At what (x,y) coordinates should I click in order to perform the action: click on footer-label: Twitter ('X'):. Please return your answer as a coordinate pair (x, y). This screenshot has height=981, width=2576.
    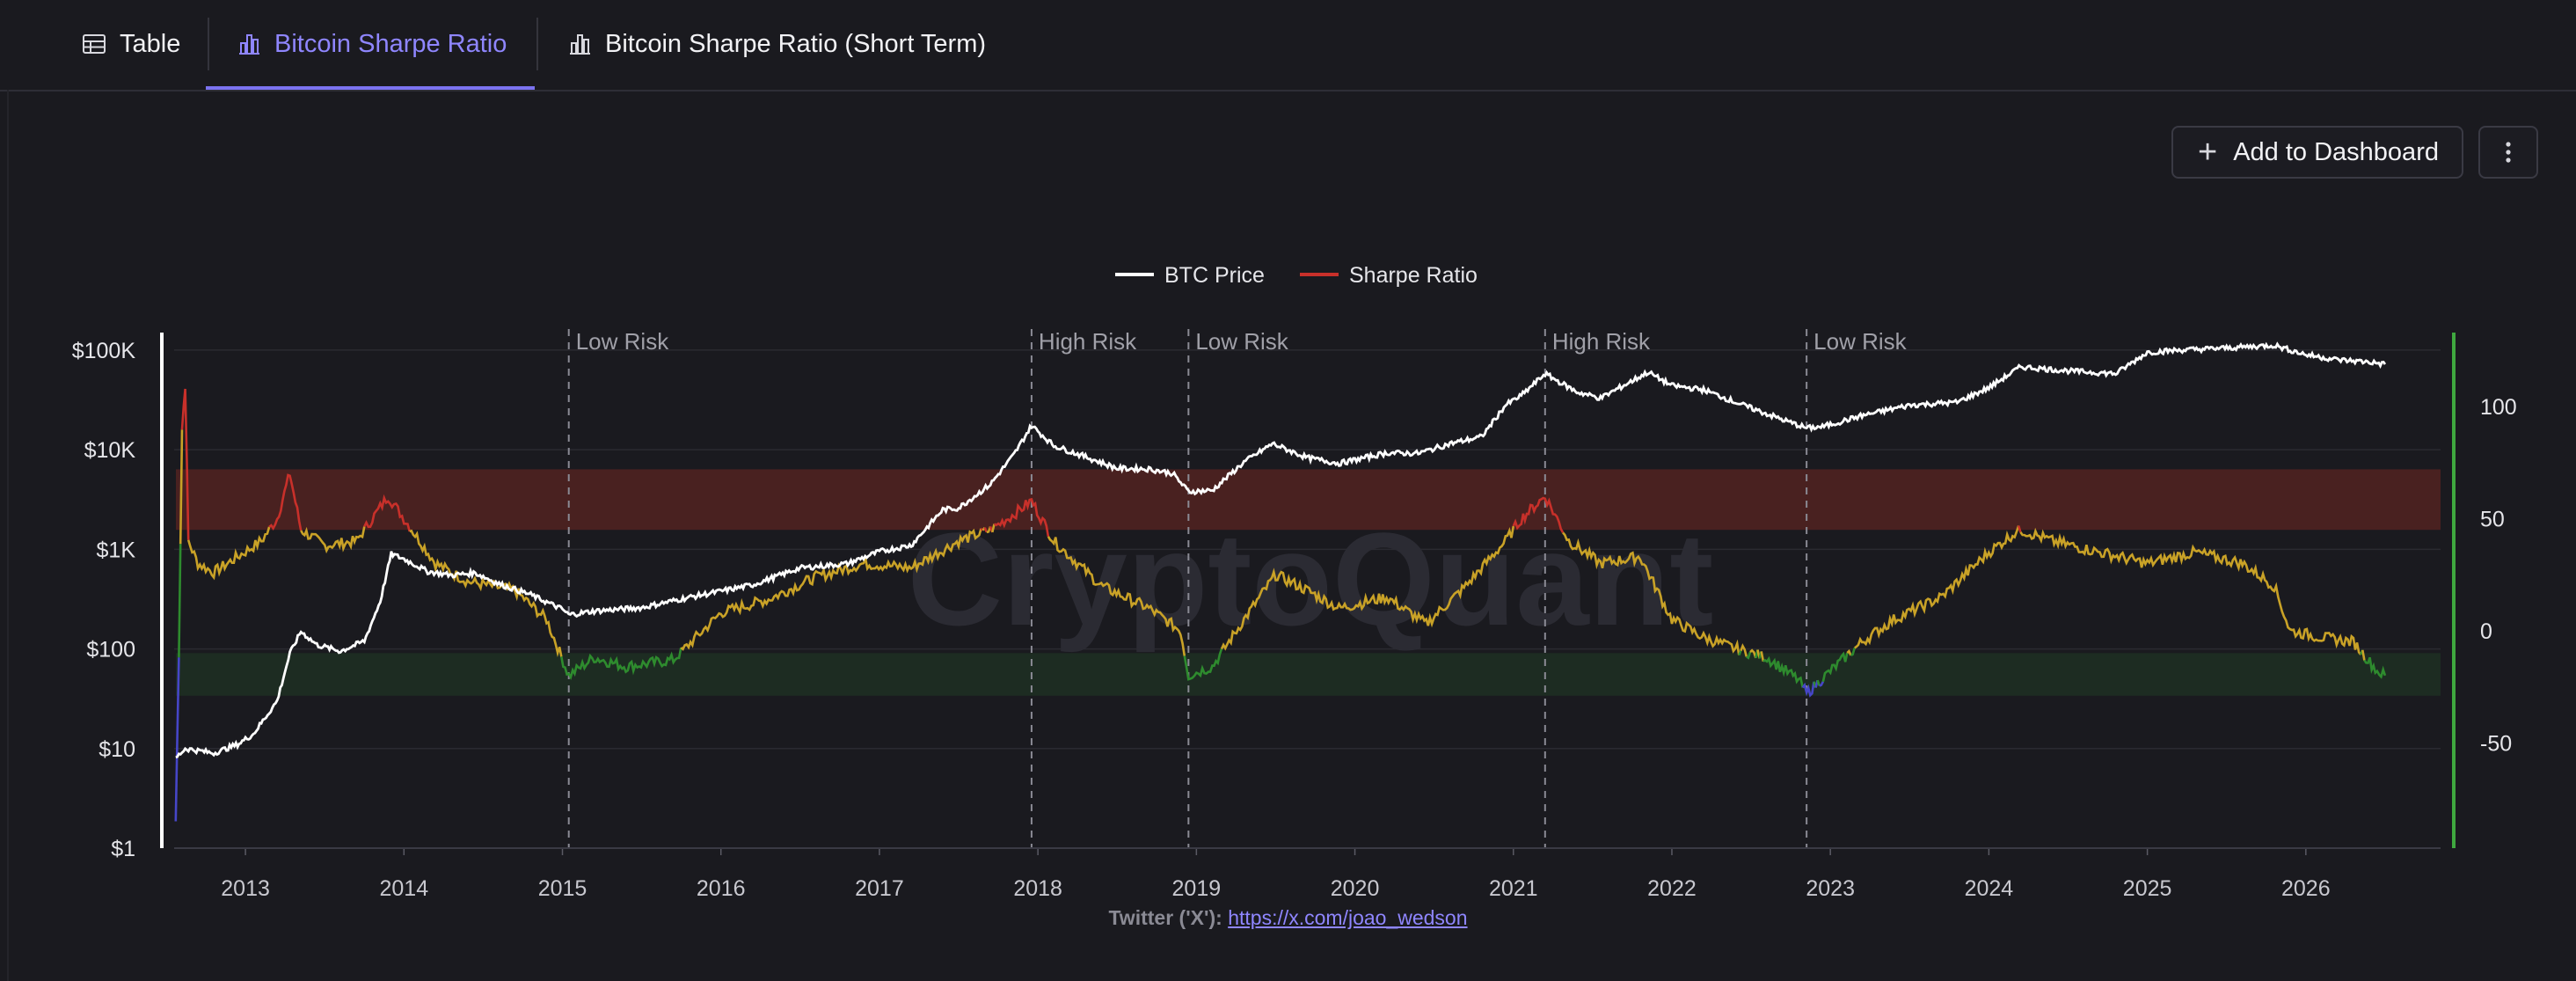
    Looking at the image, I should click on (1165, 917).